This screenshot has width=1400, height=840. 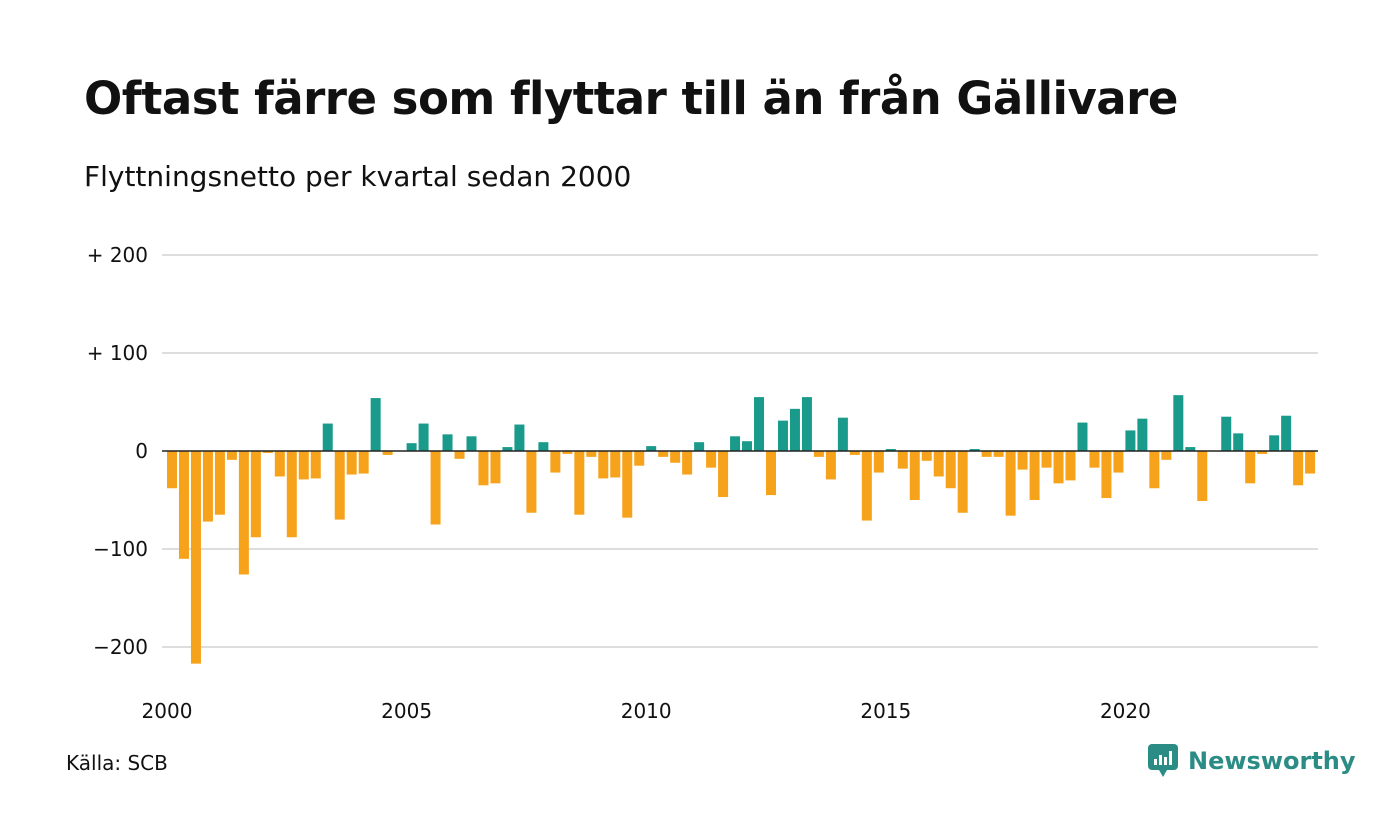 What do you see at coordinates (507, 449) in the screenshot?
I see `bar-2007-q1` at bounding box center [507, 449].